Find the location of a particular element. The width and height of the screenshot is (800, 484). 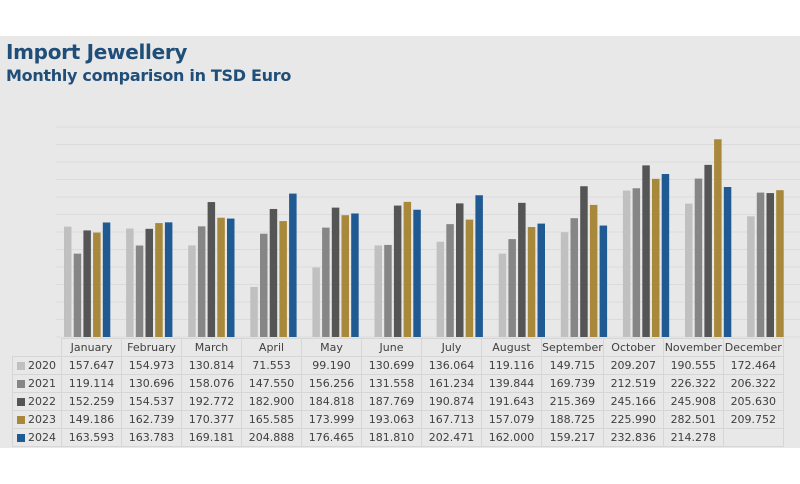

bar-may-2024 is located at coordinates (355, 275).